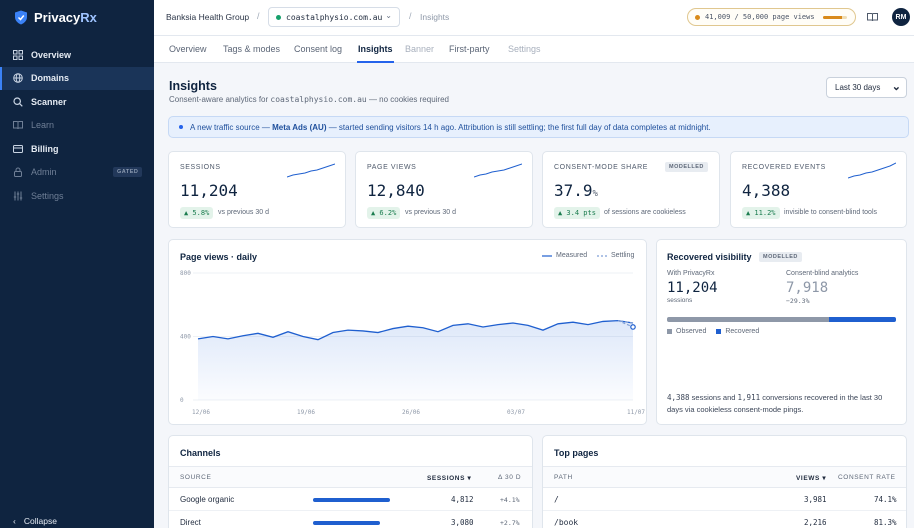 Image resolution: width=914 pixels, height=528 pixels. What do you see at coordinates (449, 478) in the screenshot?
I see `col-sessions: SESSIONS ▾` at bounding box center [449, 478].